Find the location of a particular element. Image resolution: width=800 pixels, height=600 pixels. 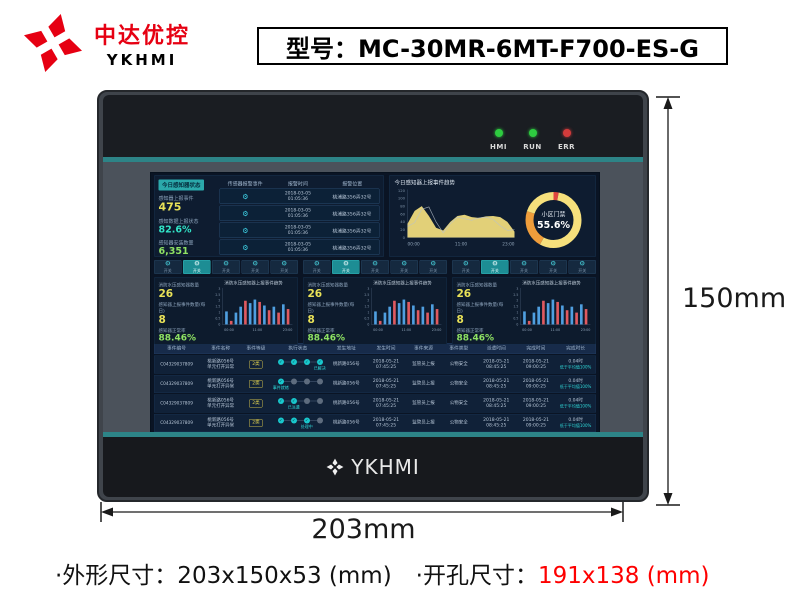

event-status: ✓ ✓ 已派遣 is located at coordinates (297, 403).